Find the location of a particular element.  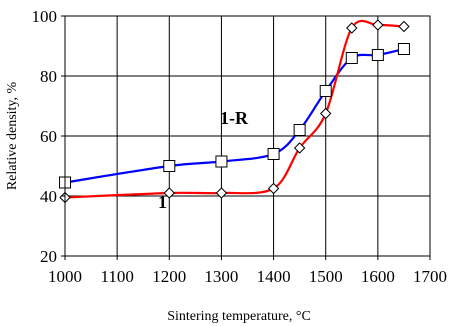

x-tick-label: 1300 is located at coordinates (221, 276).